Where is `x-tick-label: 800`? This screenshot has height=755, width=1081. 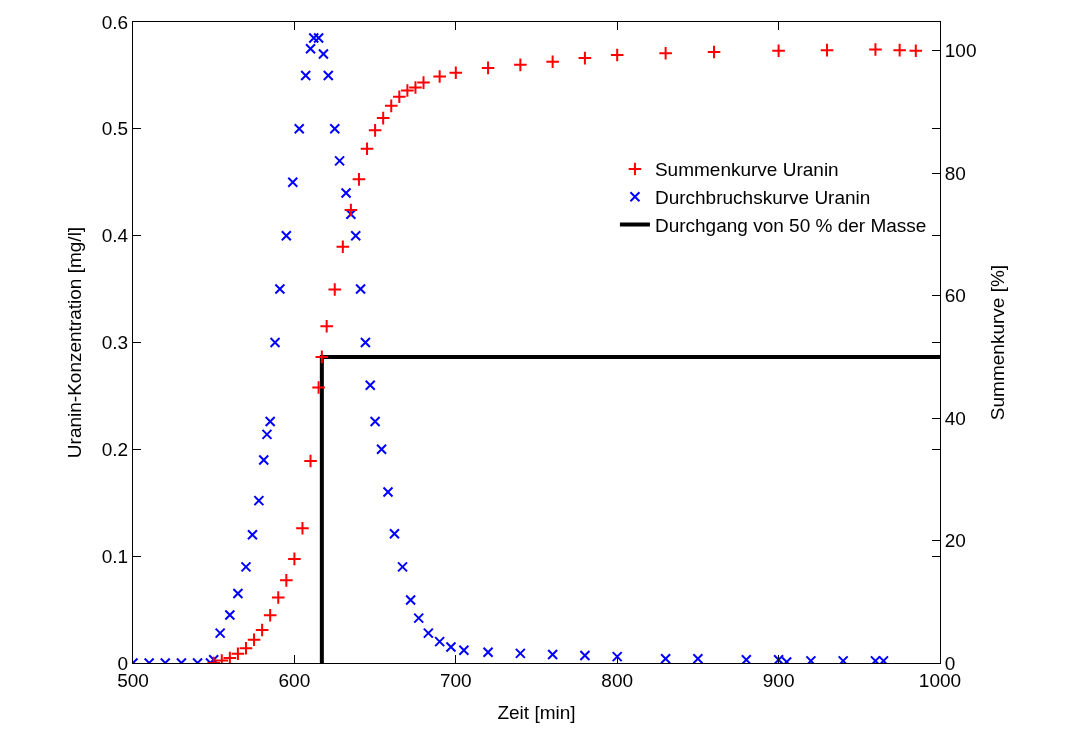 x-tick-label: 800 is located at coordinates (617, 680).